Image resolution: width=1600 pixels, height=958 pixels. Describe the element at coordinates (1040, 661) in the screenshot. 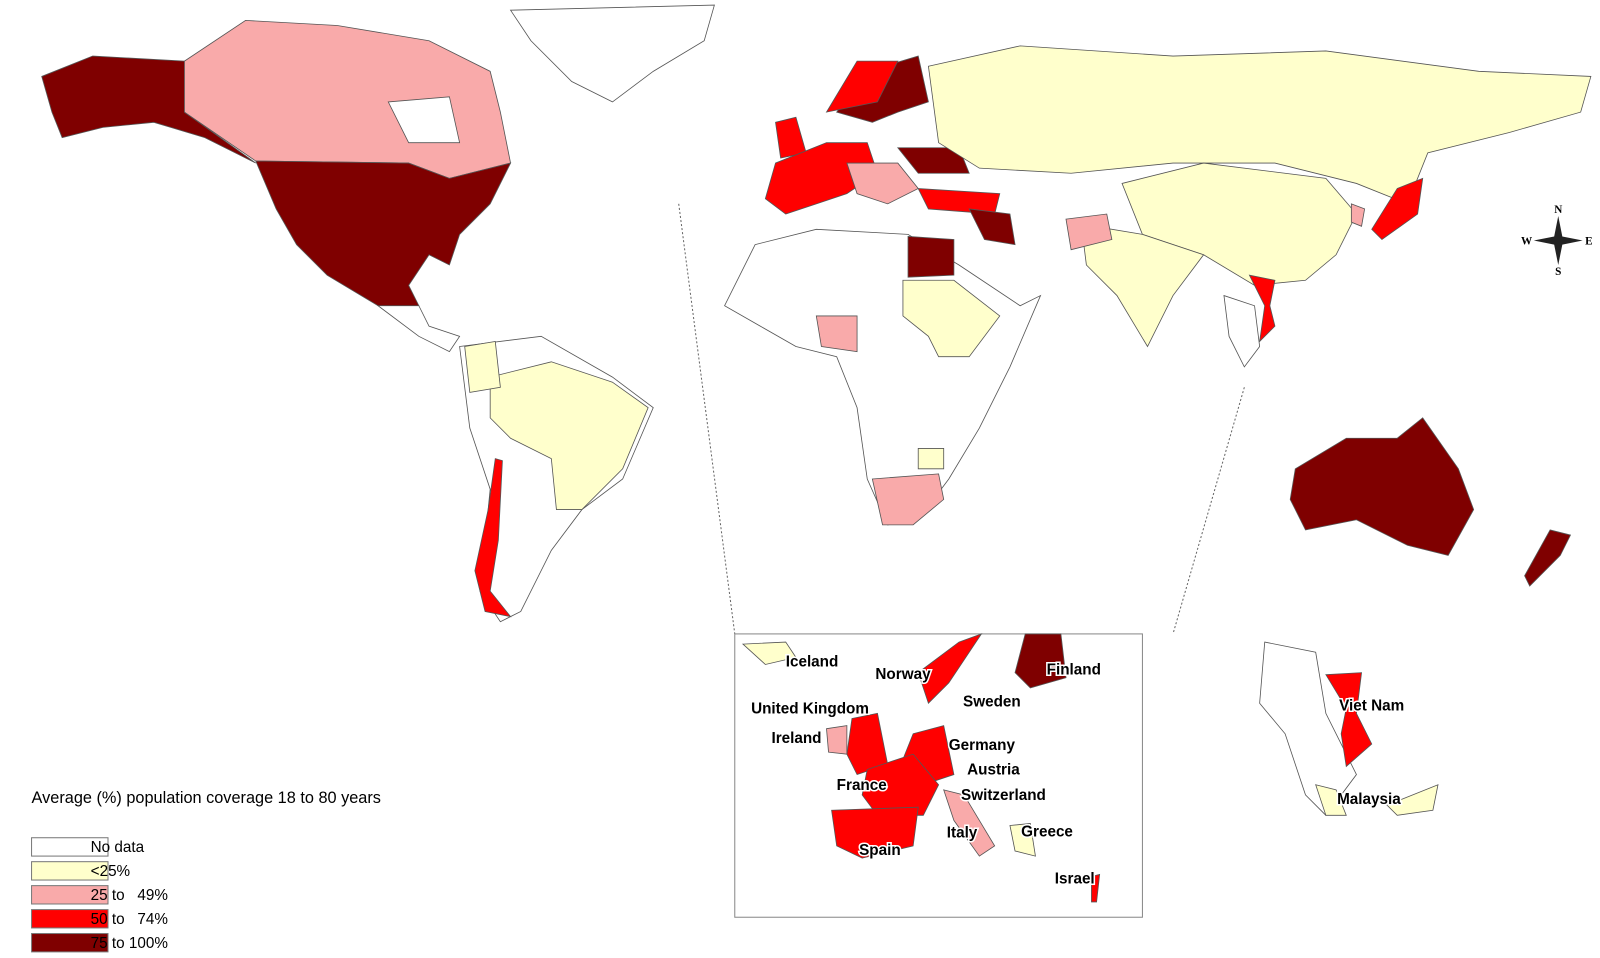

I see `finland` at that location.